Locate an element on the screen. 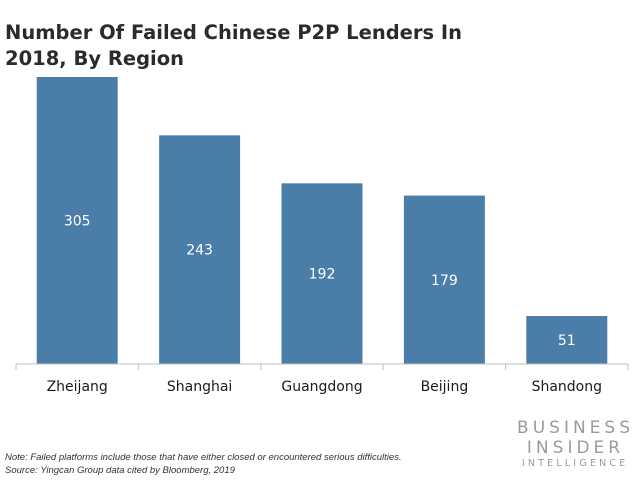 This screenshot has width=640, height=481. category-label: Zheijang is located at coordinates (77, 387).